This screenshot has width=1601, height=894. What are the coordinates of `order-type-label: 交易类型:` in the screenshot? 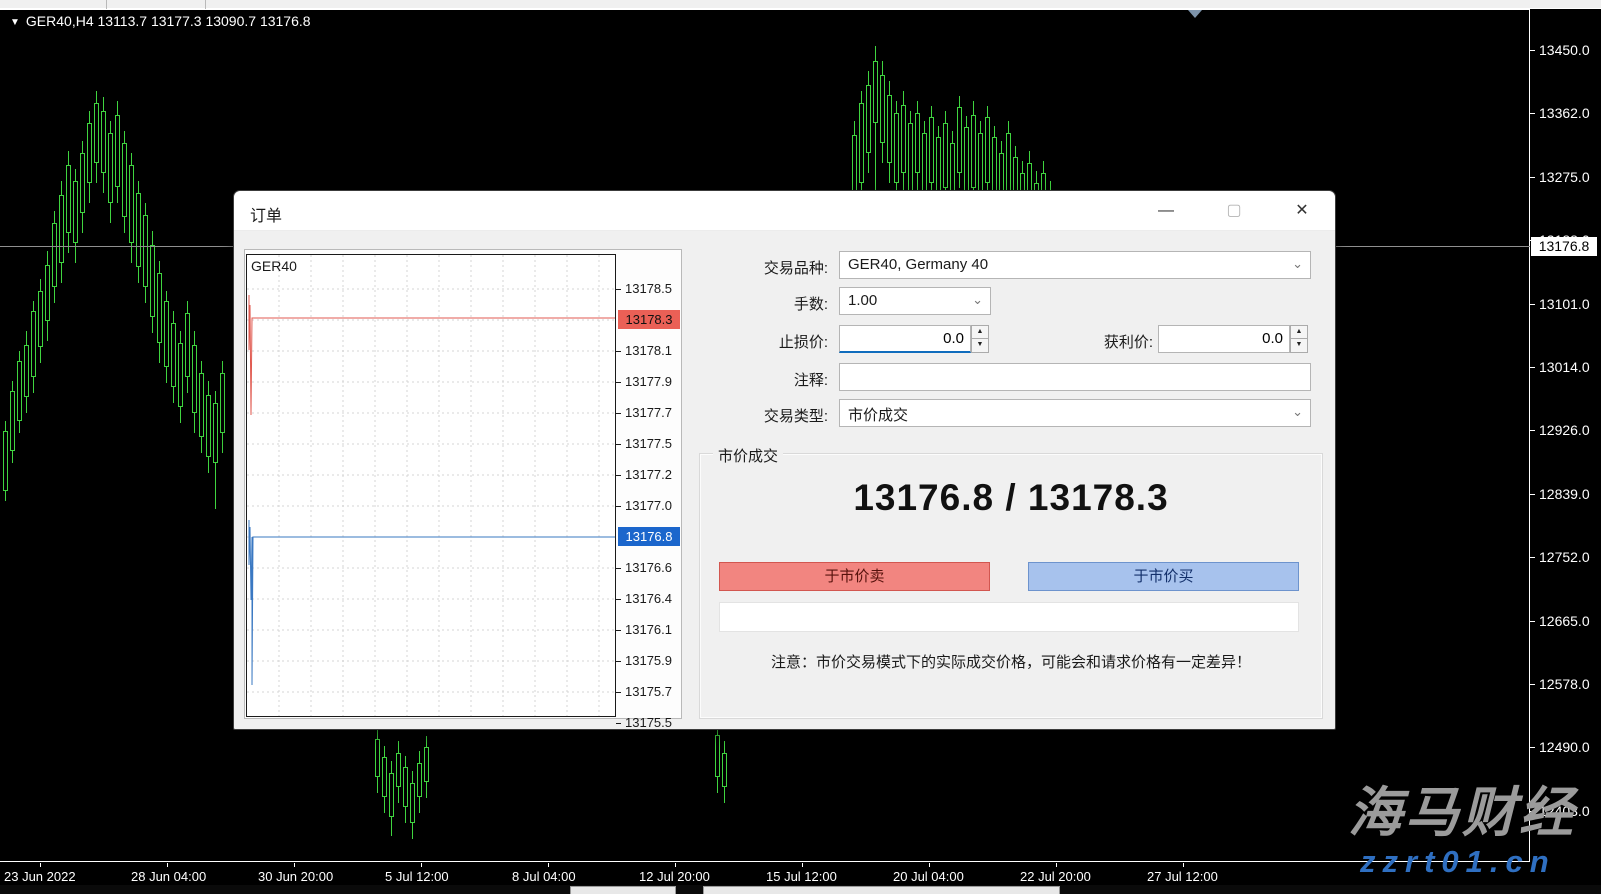 It's located at (795, 416).